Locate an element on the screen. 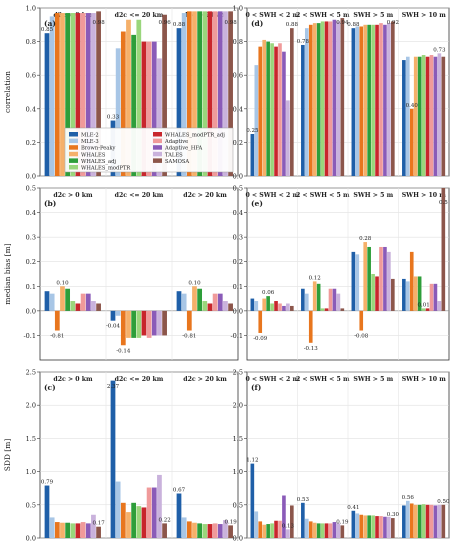 The image size is (458, 550). y-tick-label: 0.6 is located at coordinates (31, 76).